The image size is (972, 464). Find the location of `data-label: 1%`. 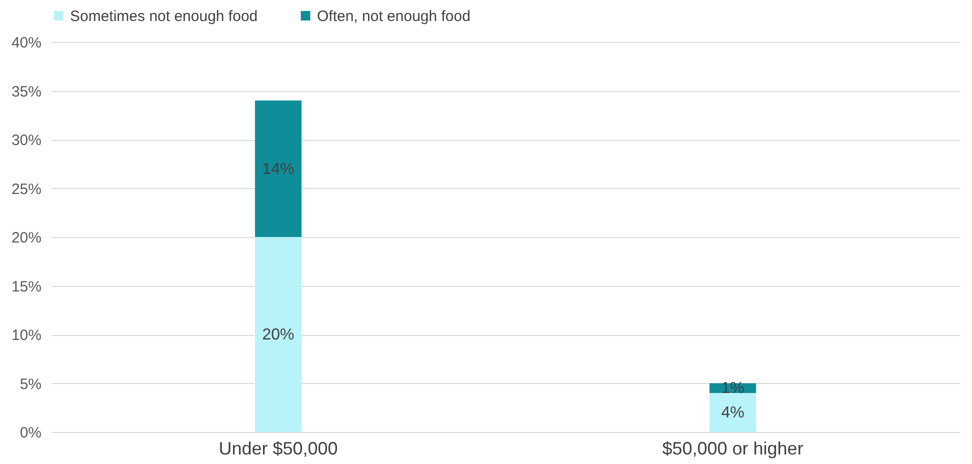

data-label: 1% is located at coordinates (732, 389).